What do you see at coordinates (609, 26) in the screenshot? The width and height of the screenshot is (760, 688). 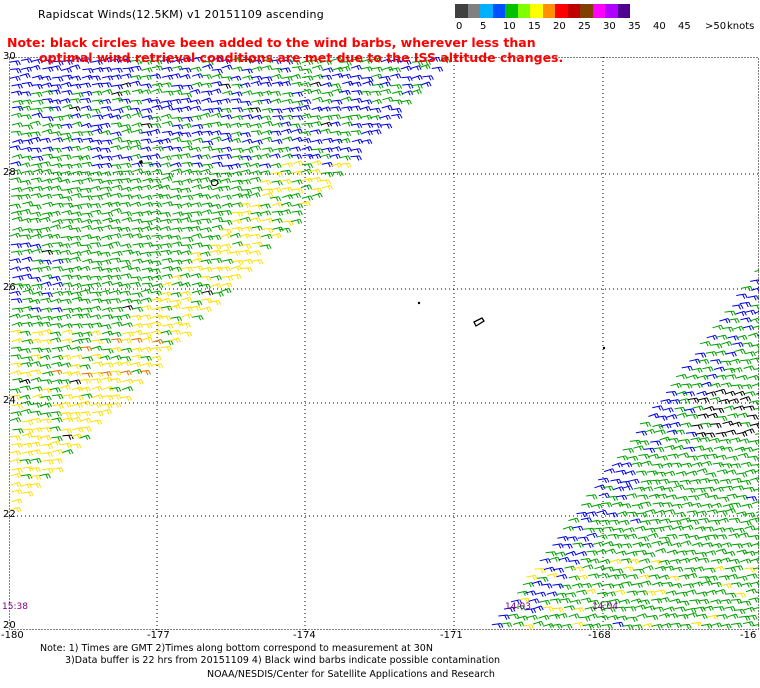 I see `legend-label: 30` at bounding box center [609, 26].